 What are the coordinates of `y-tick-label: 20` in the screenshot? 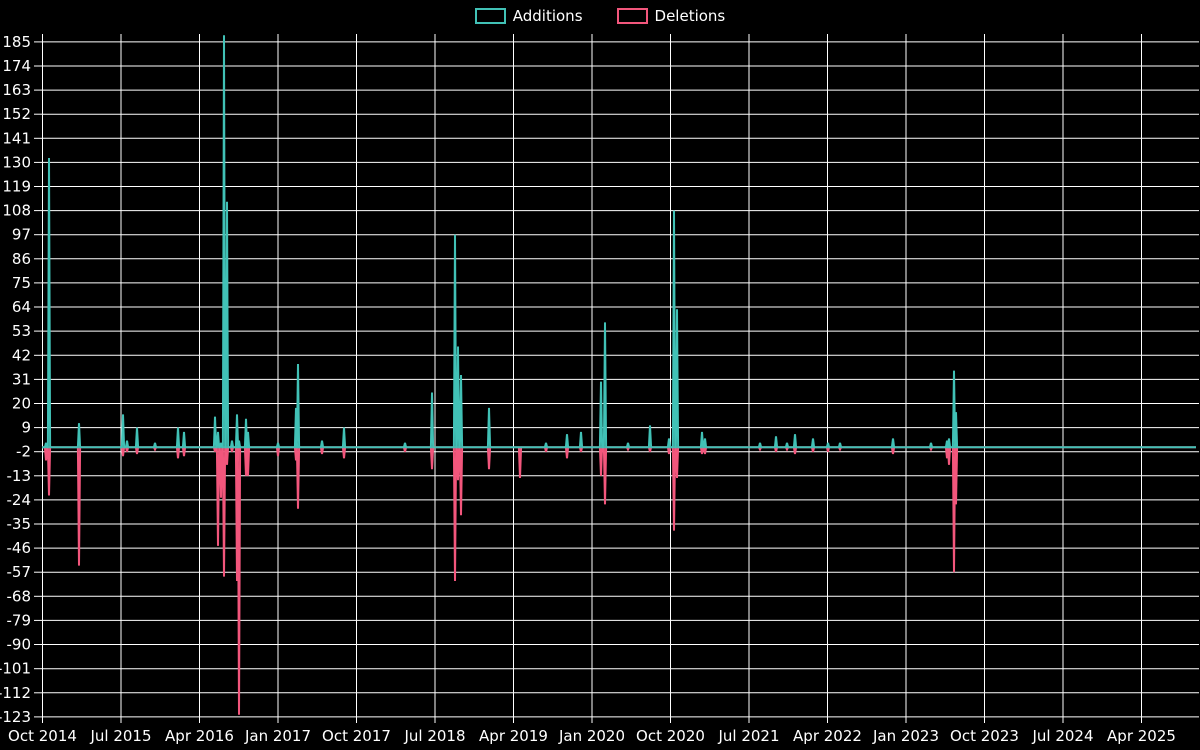 It's located at (21, 404).